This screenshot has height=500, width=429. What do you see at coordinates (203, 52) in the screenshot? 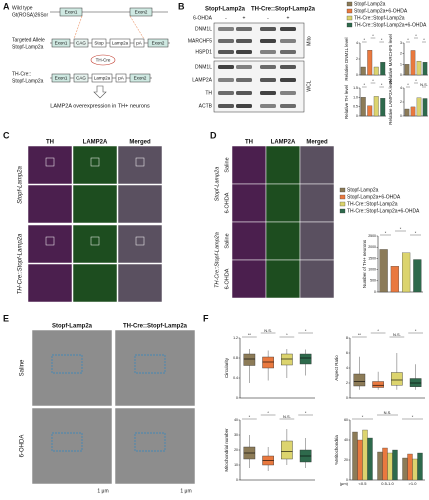
I see `blot-row-label: HSPD1` at bounding box center [203, 52].